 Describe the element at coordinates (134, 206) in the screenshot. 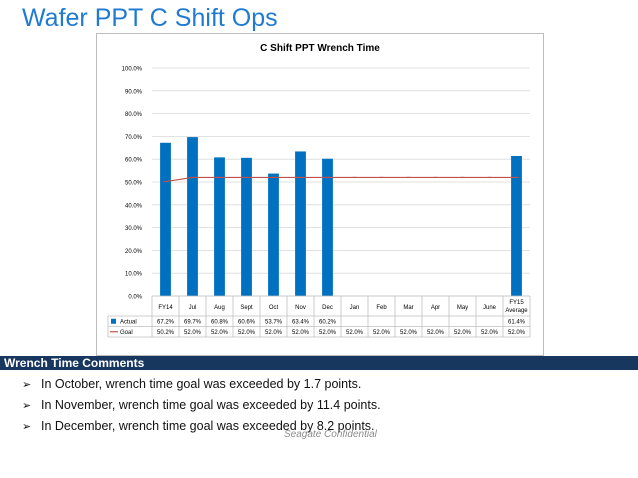

I see `y-tick-label: 40.0%` at that location.